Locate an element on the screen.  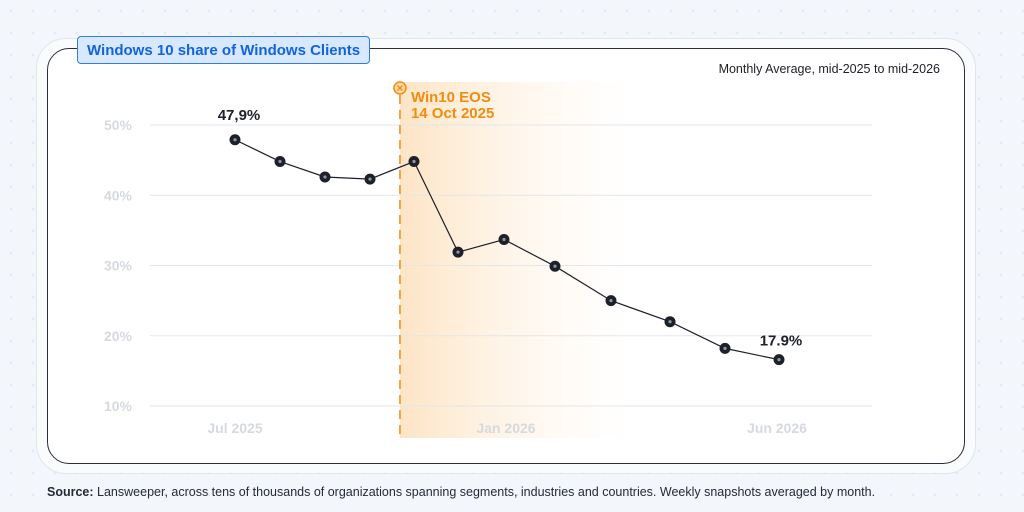
x-tick-label: Jan 2026 is located at coordinates (505, 428).